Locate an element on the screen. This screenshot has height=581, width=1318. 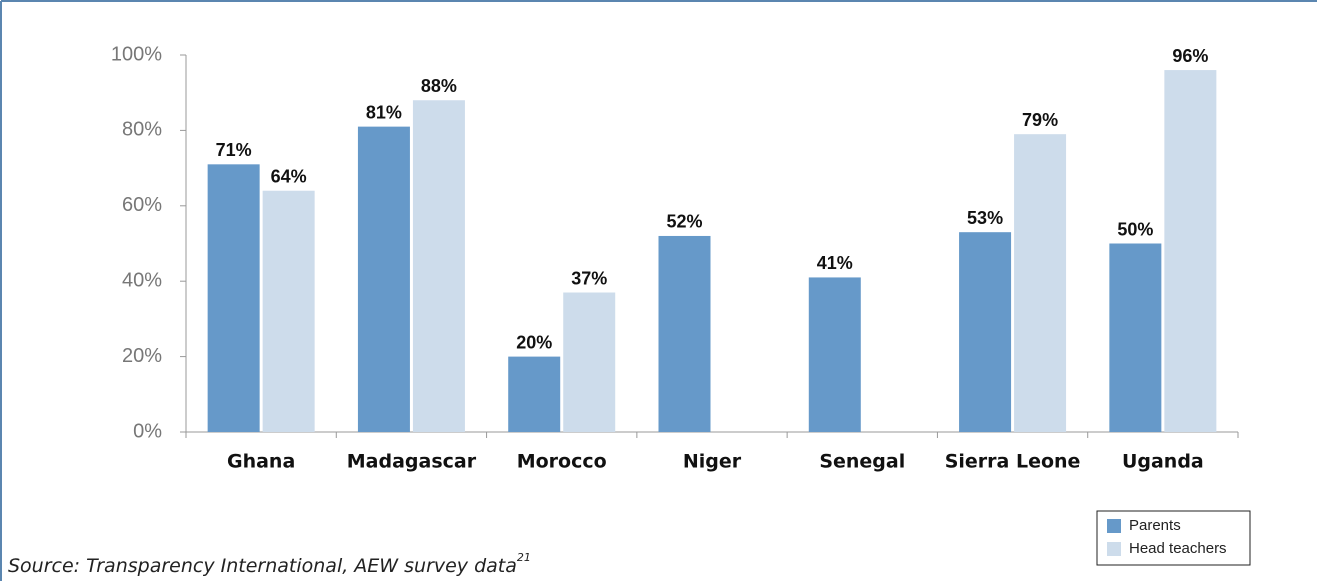
value-label: 41% is located at coordinates (835, 263).